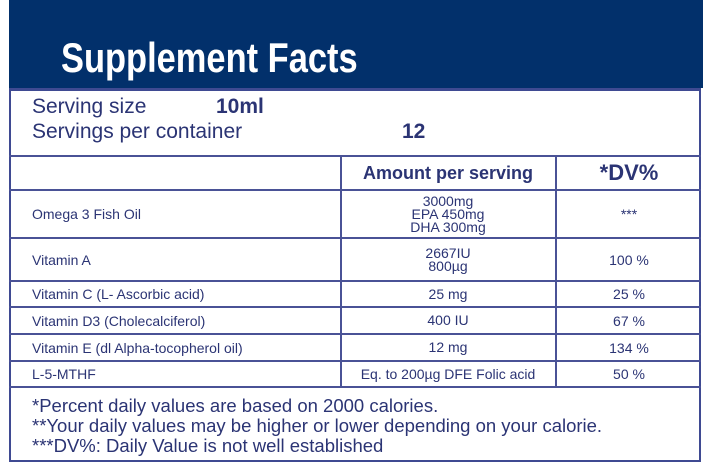 The height and width of the screenshot is (474, 720). I want to click on ingredient-name: Vitamin D3 (Cholecalciferol), so click(119, 320).